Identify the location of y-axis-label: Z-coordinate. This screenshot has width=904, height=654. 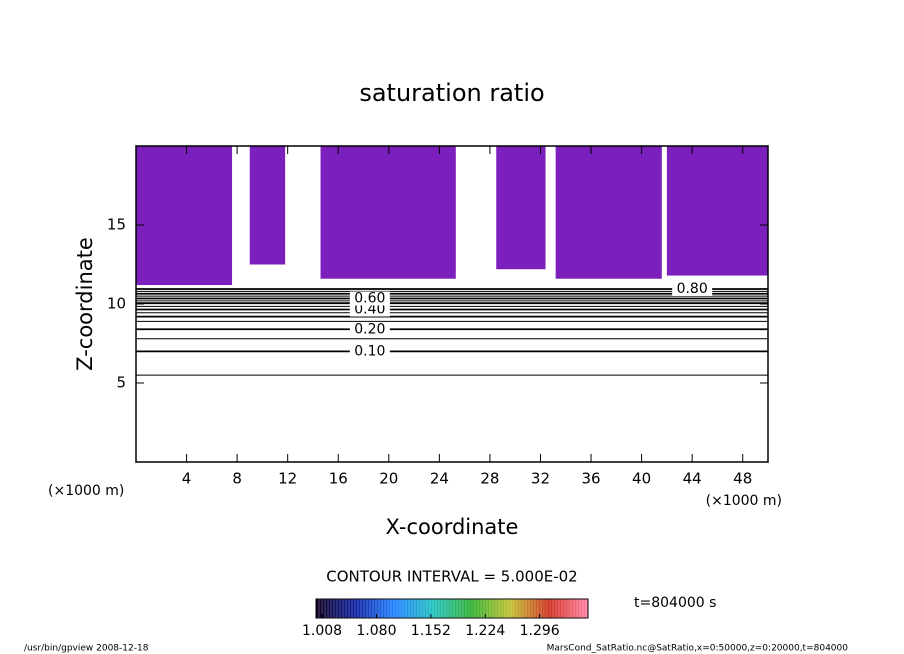
(85, 304).